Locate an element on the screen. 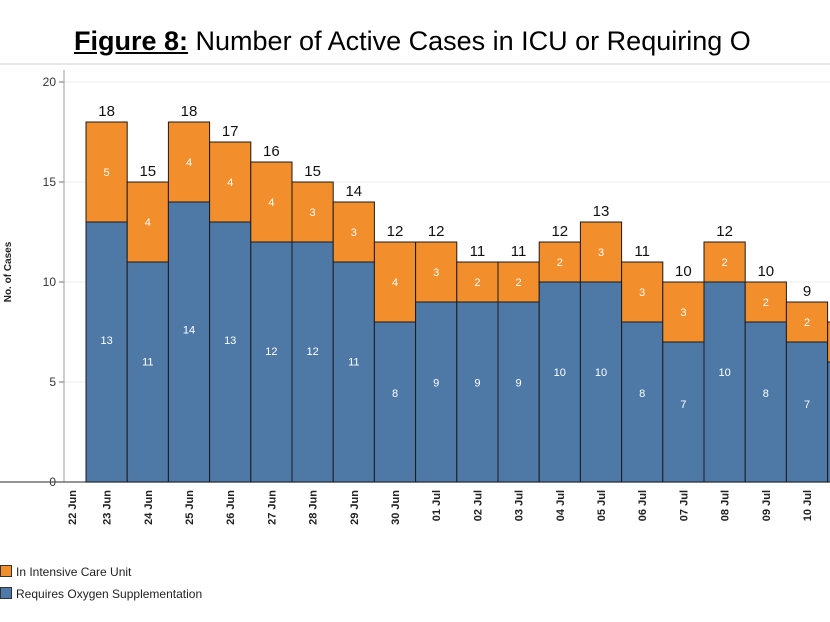  legend-item-oxygen: Requires Oxygen Supplementation is located at coordinates (101, 594).